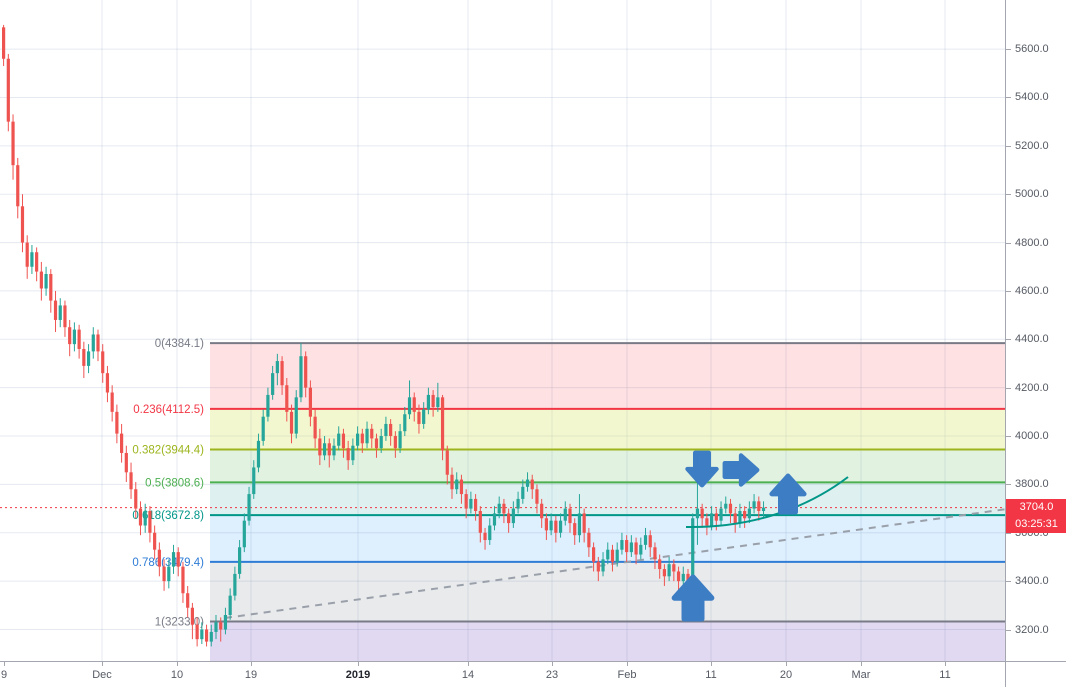 The width and height of the screenshot is (1066, 687). I want to click on fib-level-label: 0.618(3672.8), so click(168, 516).